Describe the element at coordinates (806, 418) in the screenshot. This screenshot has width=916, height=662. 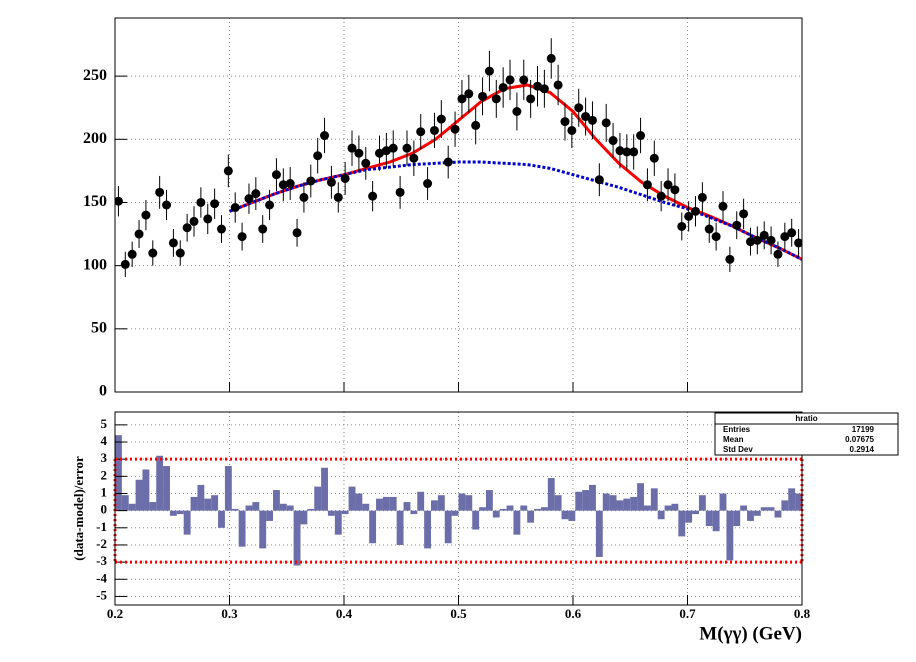
I see `stats-title: hratio` at that location.